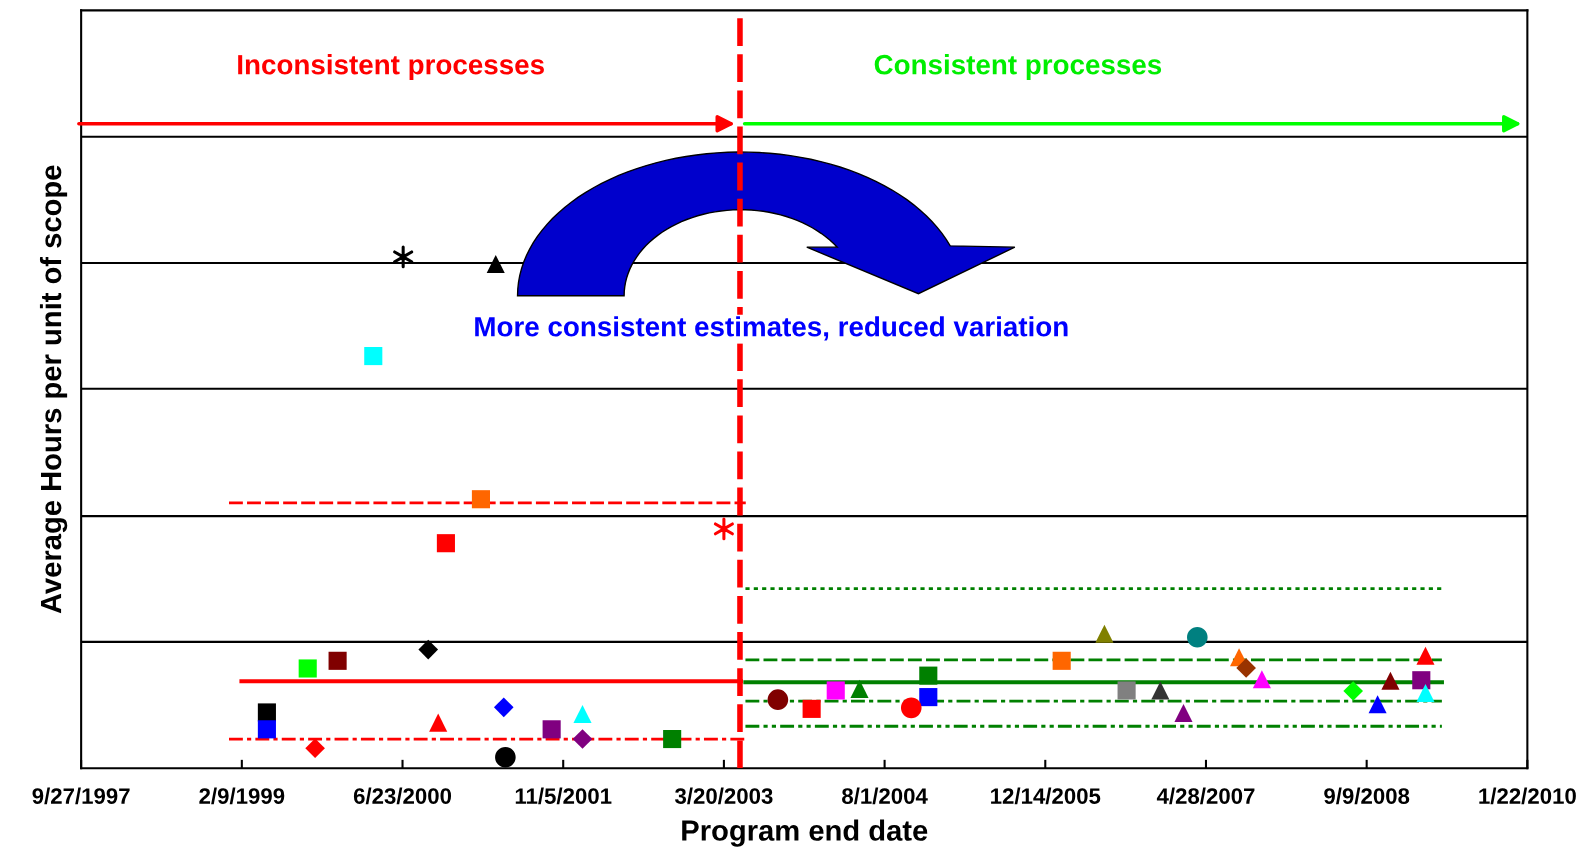 The image size is (1591, 868). I want to click on annotation: More consistent estimates, reduced variation, so click(771, 328).